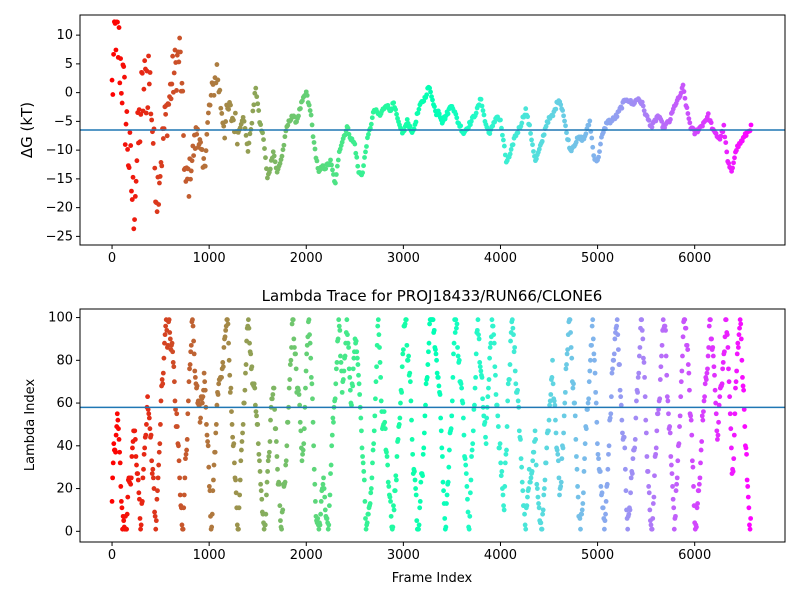 This screenshot has width=800, height=600. I want to click on x-tick-label: 2000, so click(306, 258).